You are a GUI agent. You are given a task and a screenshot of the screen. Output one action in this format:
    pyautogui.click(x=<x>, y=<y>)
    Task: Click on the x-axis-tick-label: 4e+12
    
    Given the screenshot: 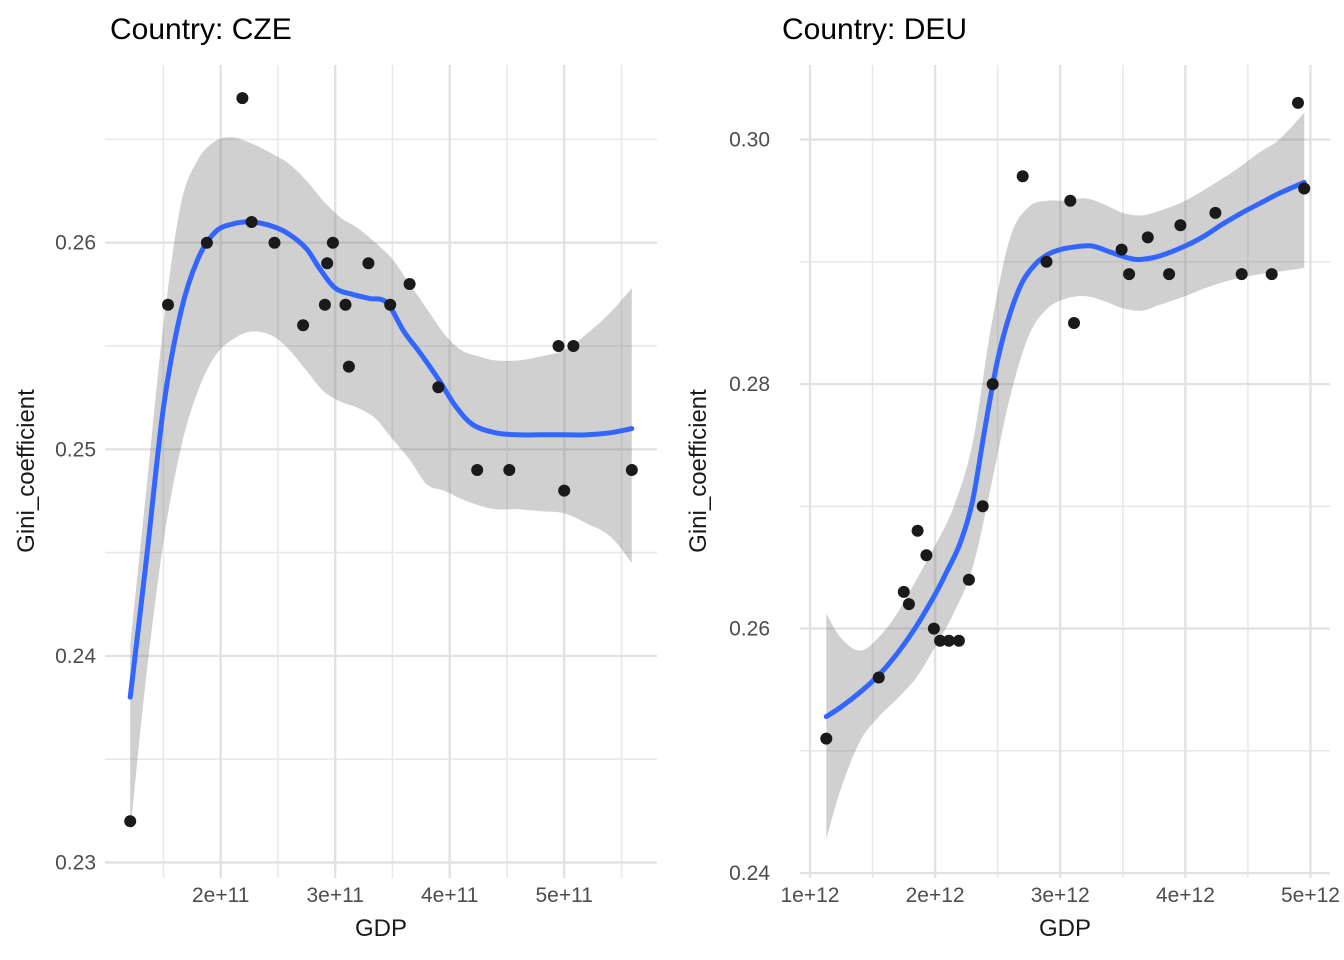 What is the action you would take?
    pyautogui.click(x=1185, y=895)
    